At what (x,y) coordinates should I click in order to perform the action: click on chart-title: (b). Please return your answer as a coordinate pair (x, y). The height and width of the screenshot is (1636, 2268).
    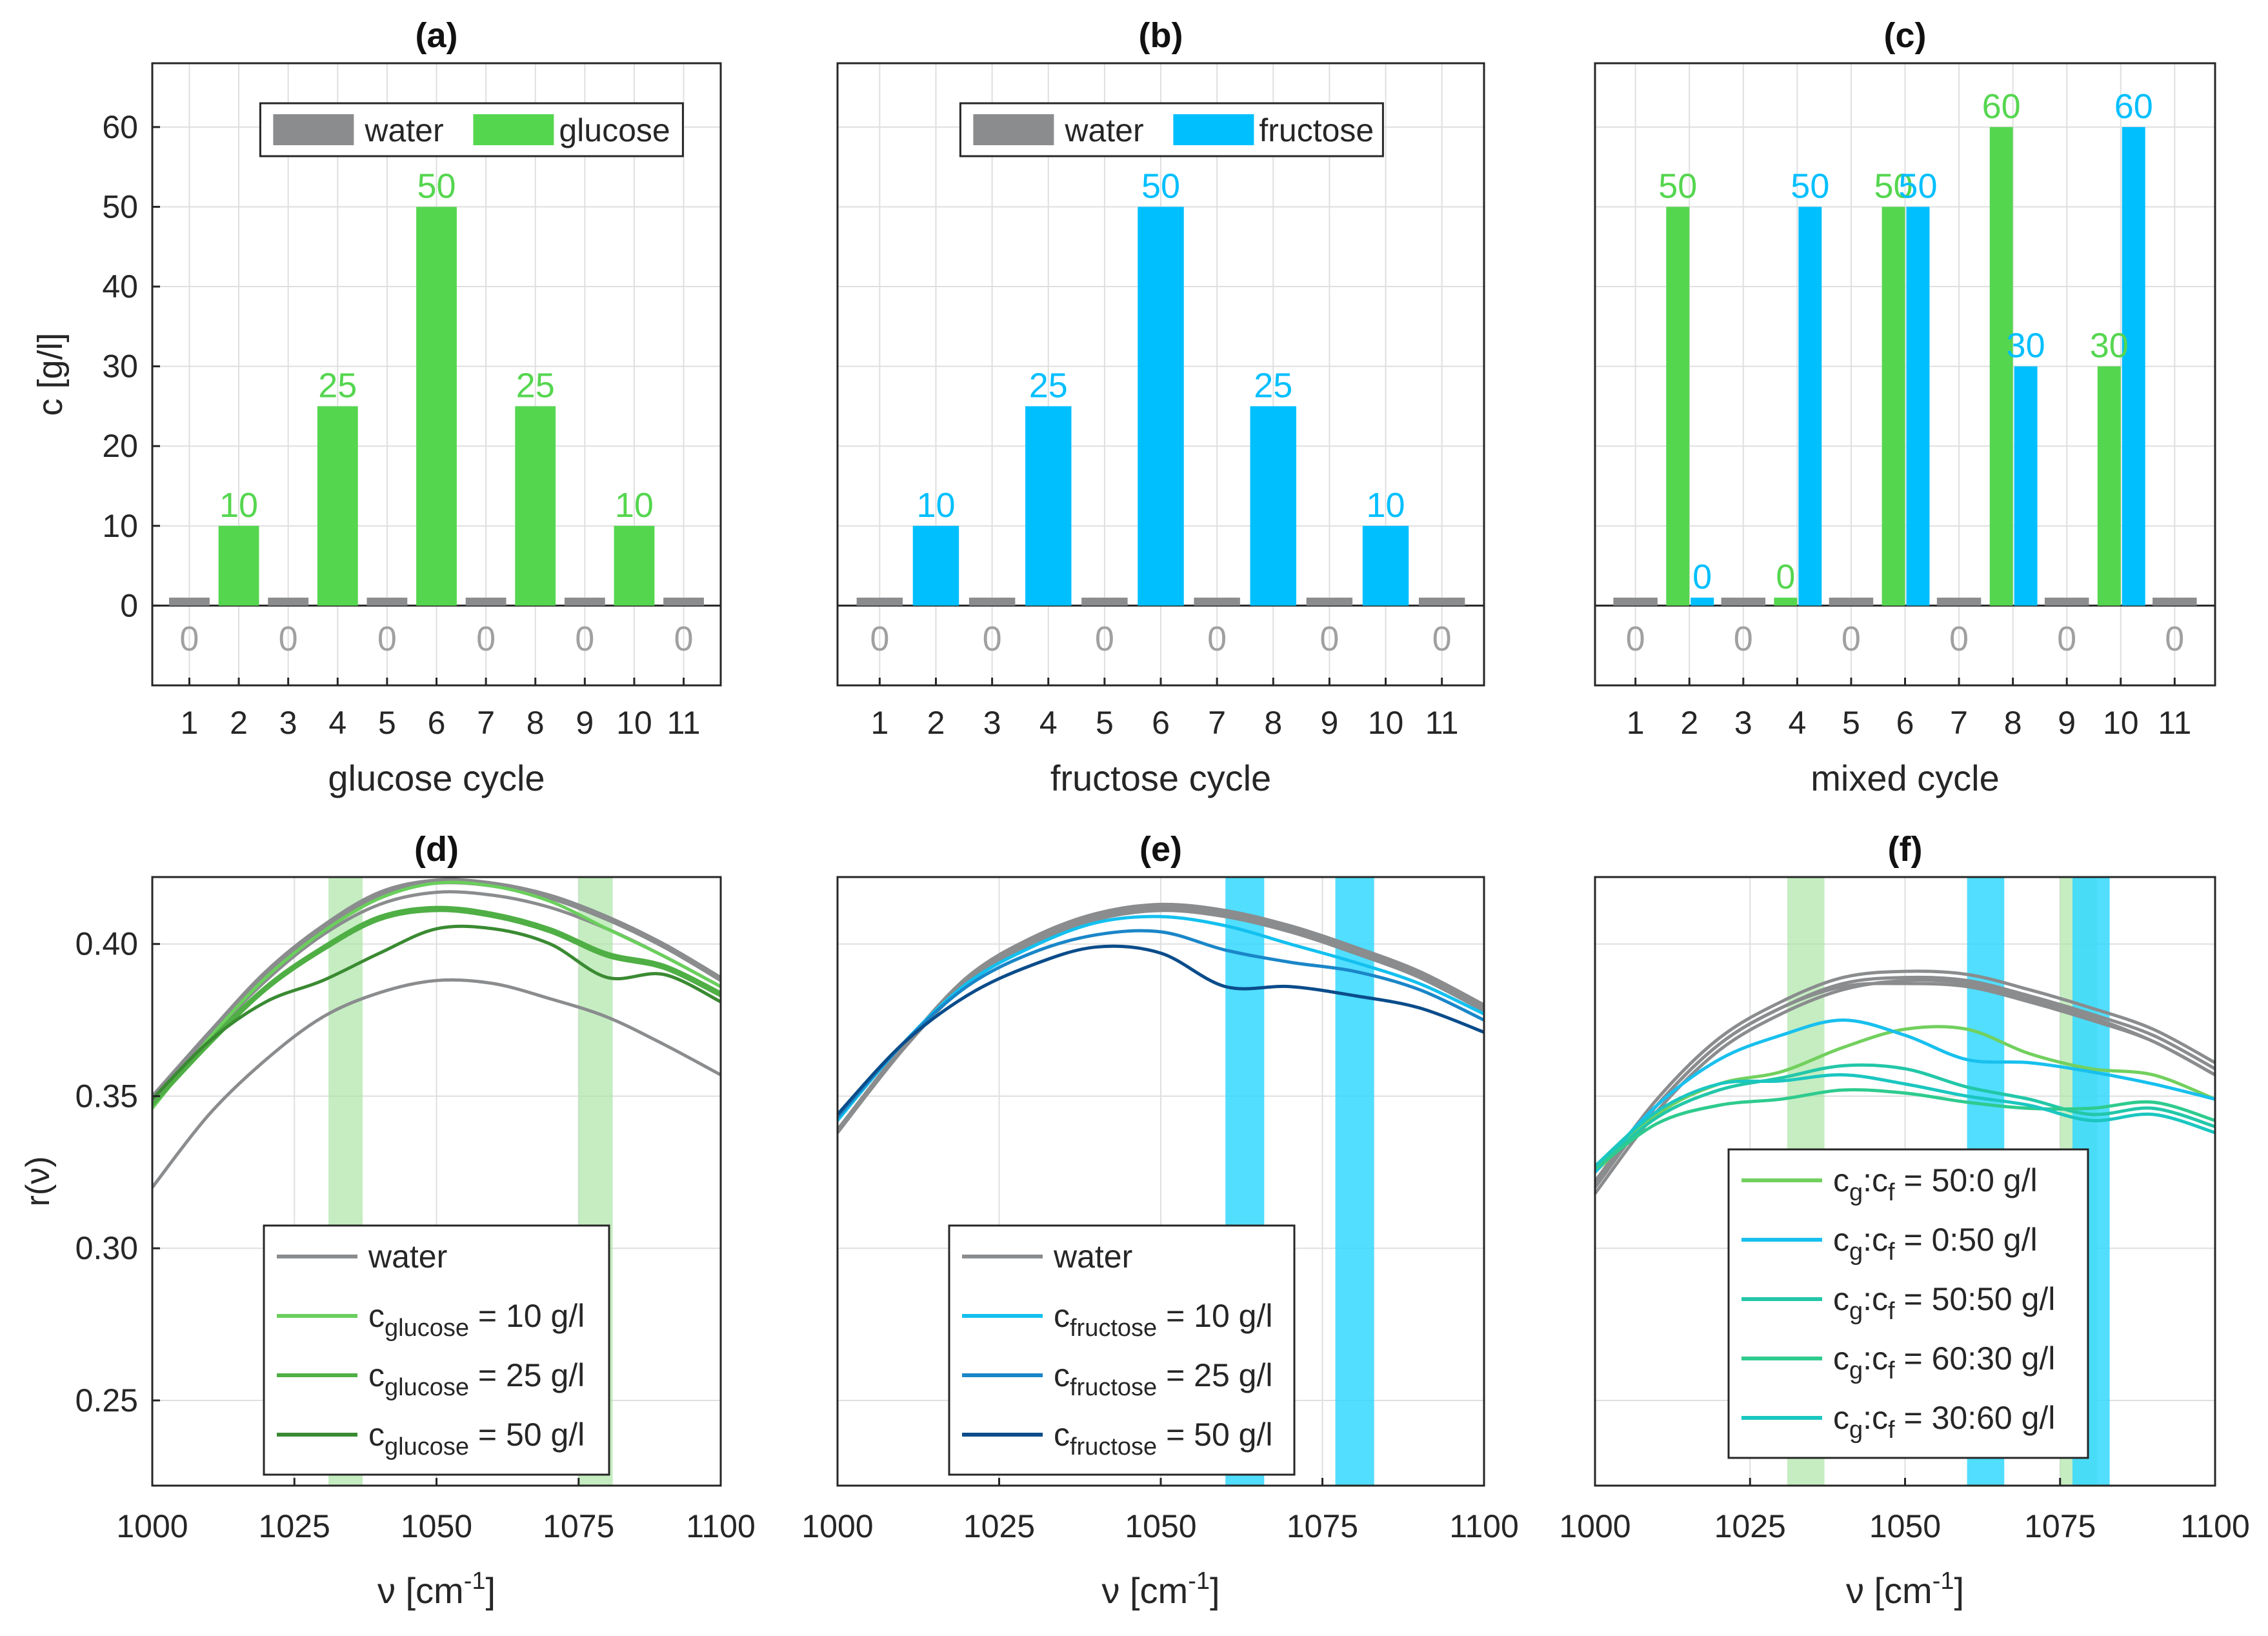
    Looking at the image, I should click on (1161, 35).